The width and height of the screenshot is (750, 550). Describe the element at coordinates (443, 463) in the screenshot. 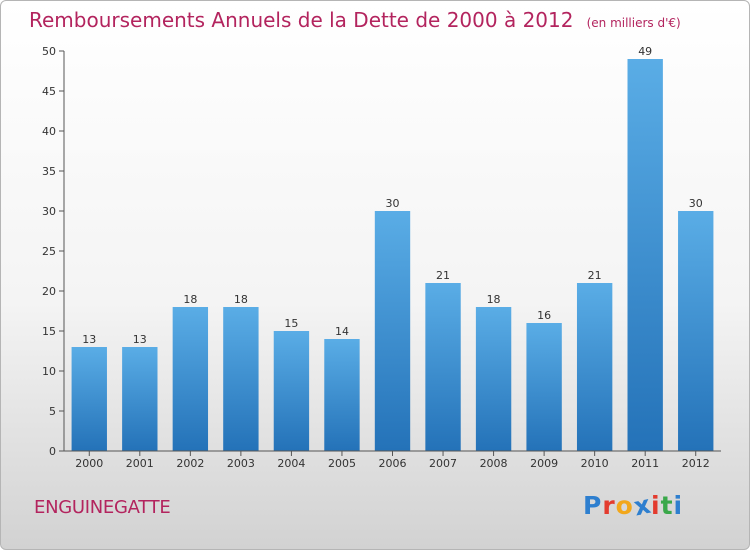

I see `x-tick-label: 2007` at that location.